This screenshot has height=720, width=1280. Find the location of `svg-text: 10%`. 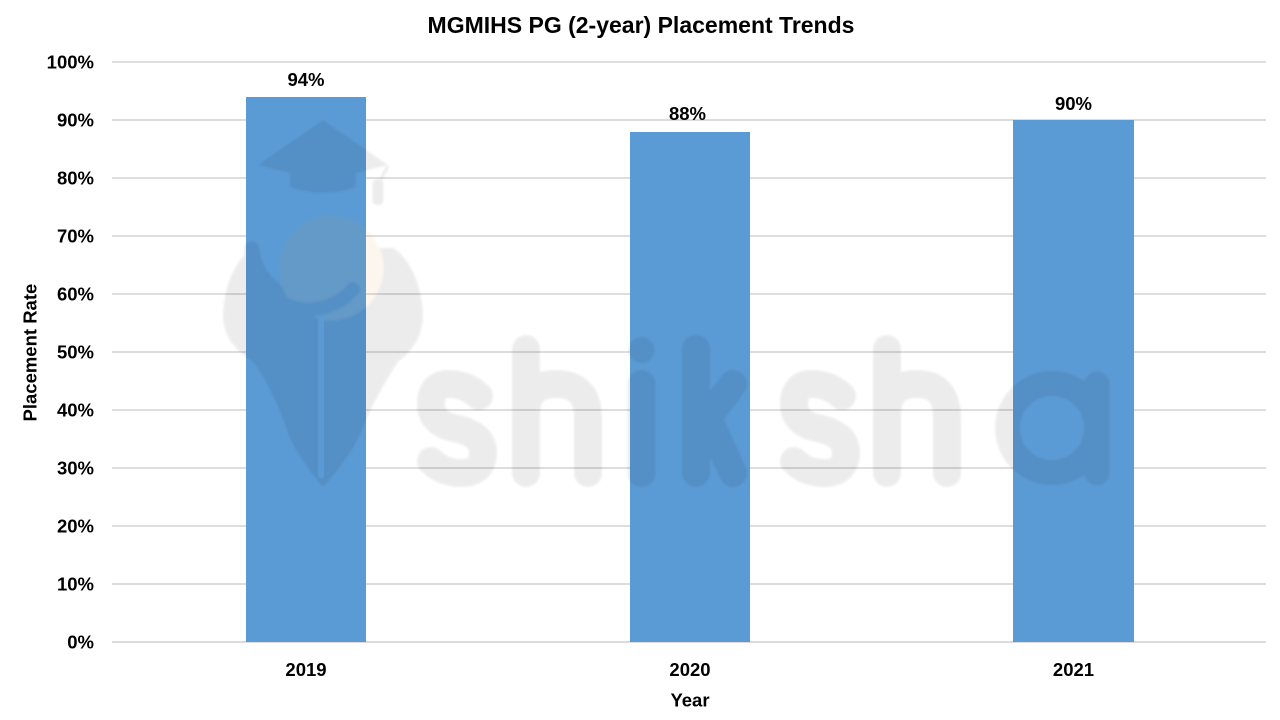

svg-text: 10% is located at coordinates (75, 584).